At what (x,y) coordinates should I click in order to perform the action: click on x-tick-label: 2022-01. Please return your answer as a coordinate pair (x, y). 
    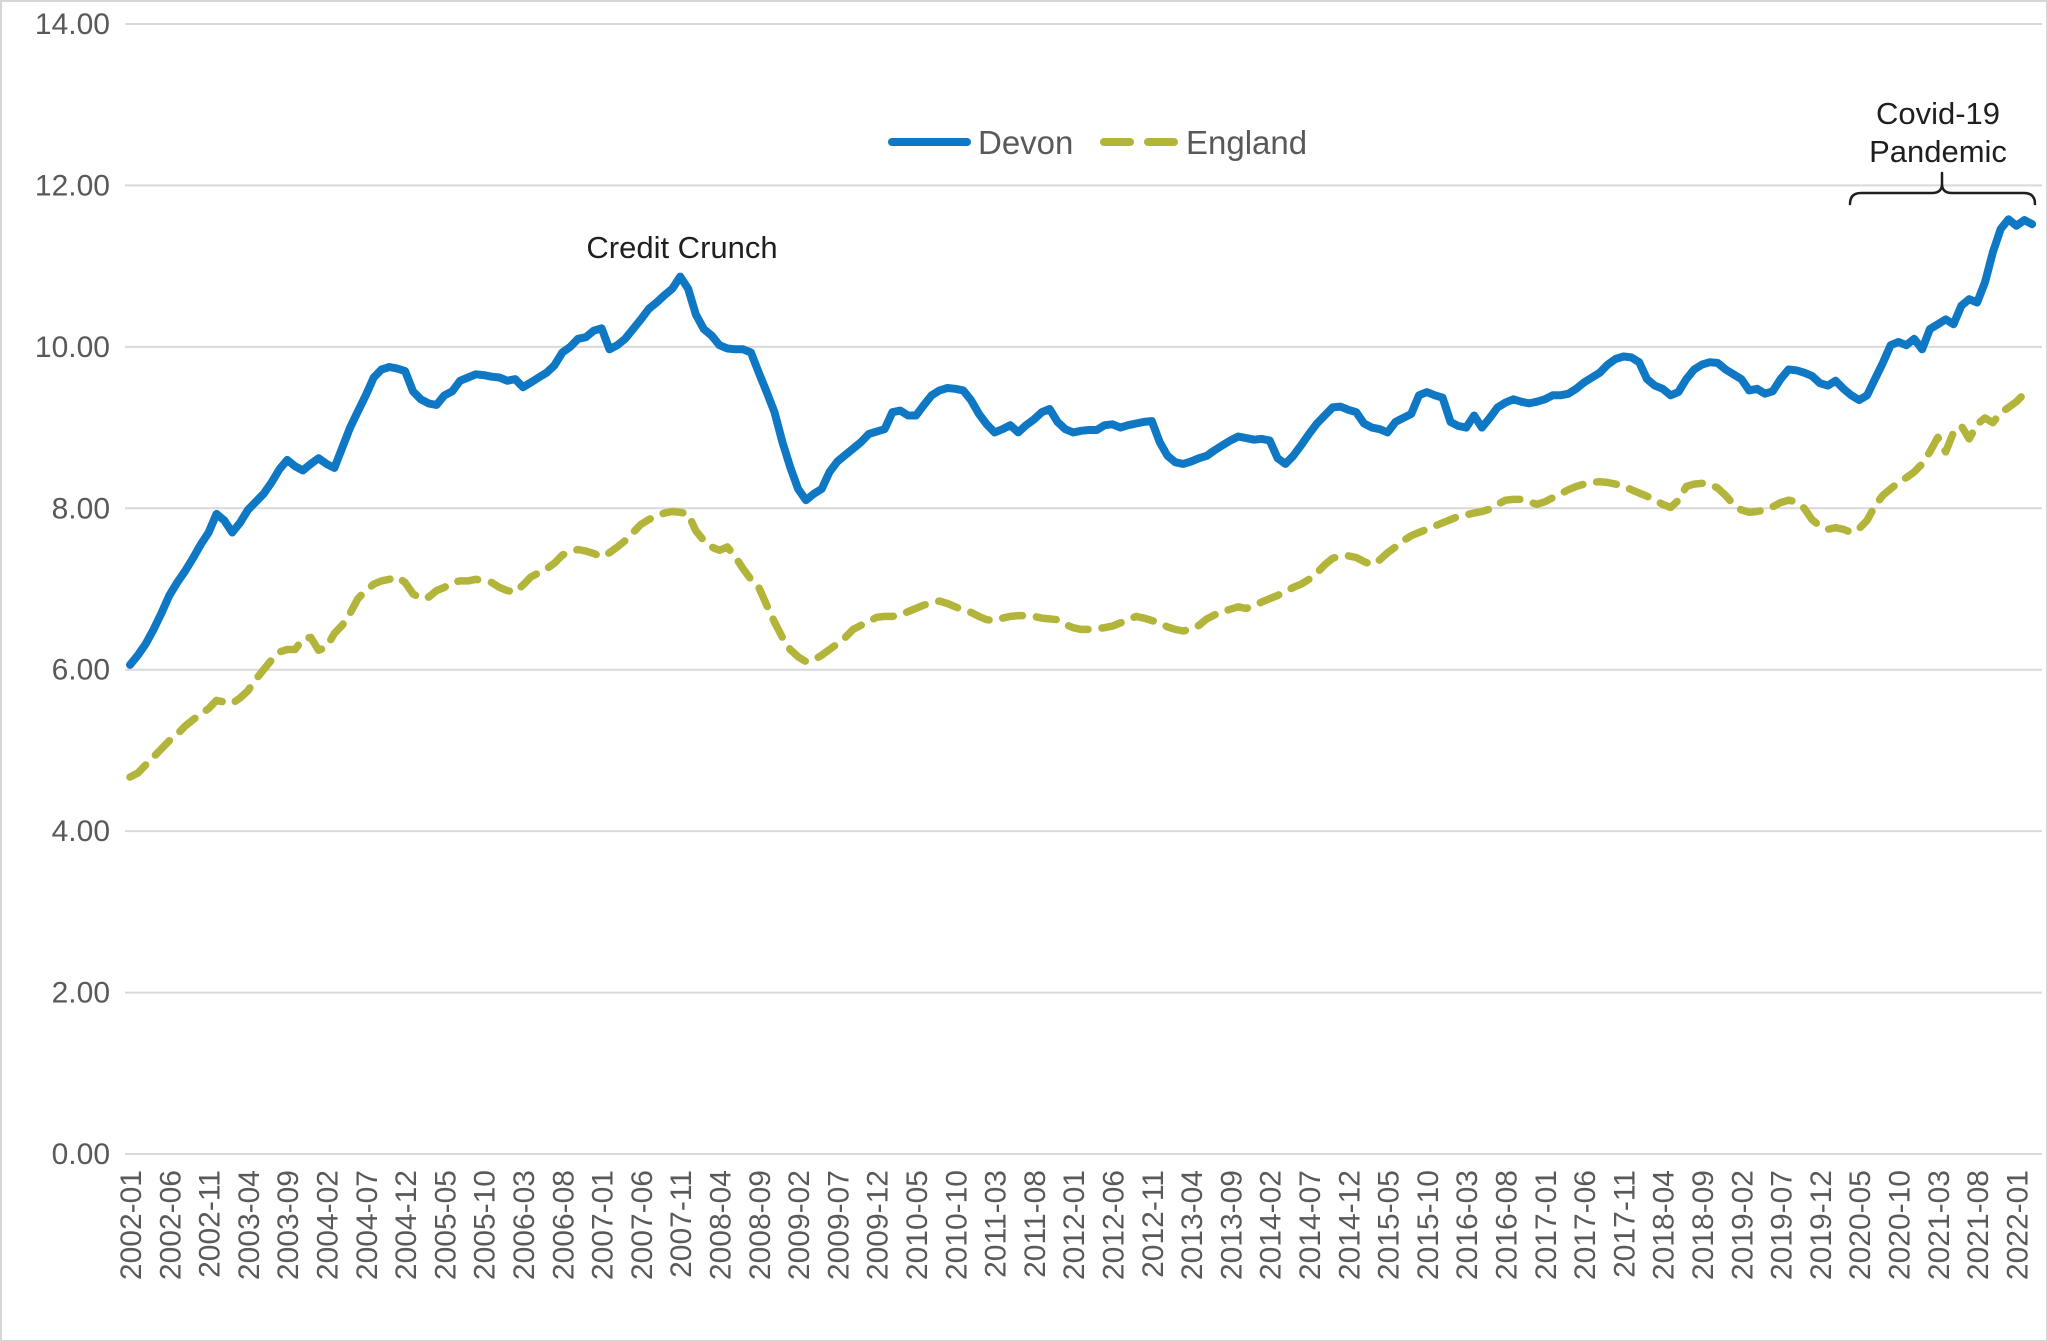
    Looking at the image, I should click on (2017, 1225).